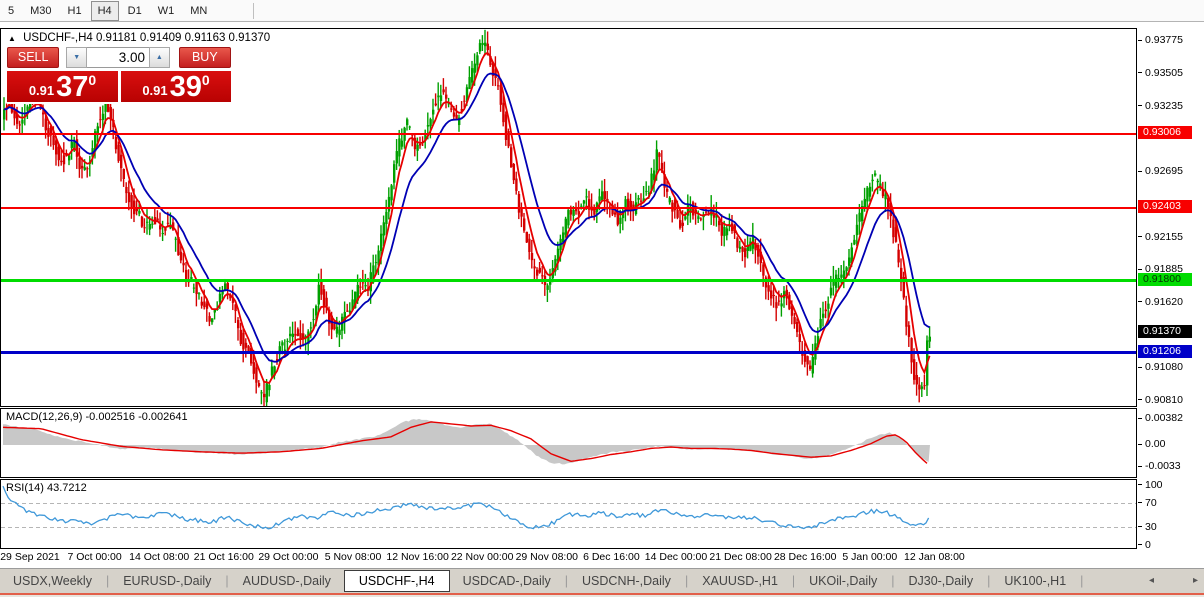  What do you see at coordinates (1164, 40) in the screenshot?
I see `price-tick-label: 0.93775` at bounding box center [1164, 40].